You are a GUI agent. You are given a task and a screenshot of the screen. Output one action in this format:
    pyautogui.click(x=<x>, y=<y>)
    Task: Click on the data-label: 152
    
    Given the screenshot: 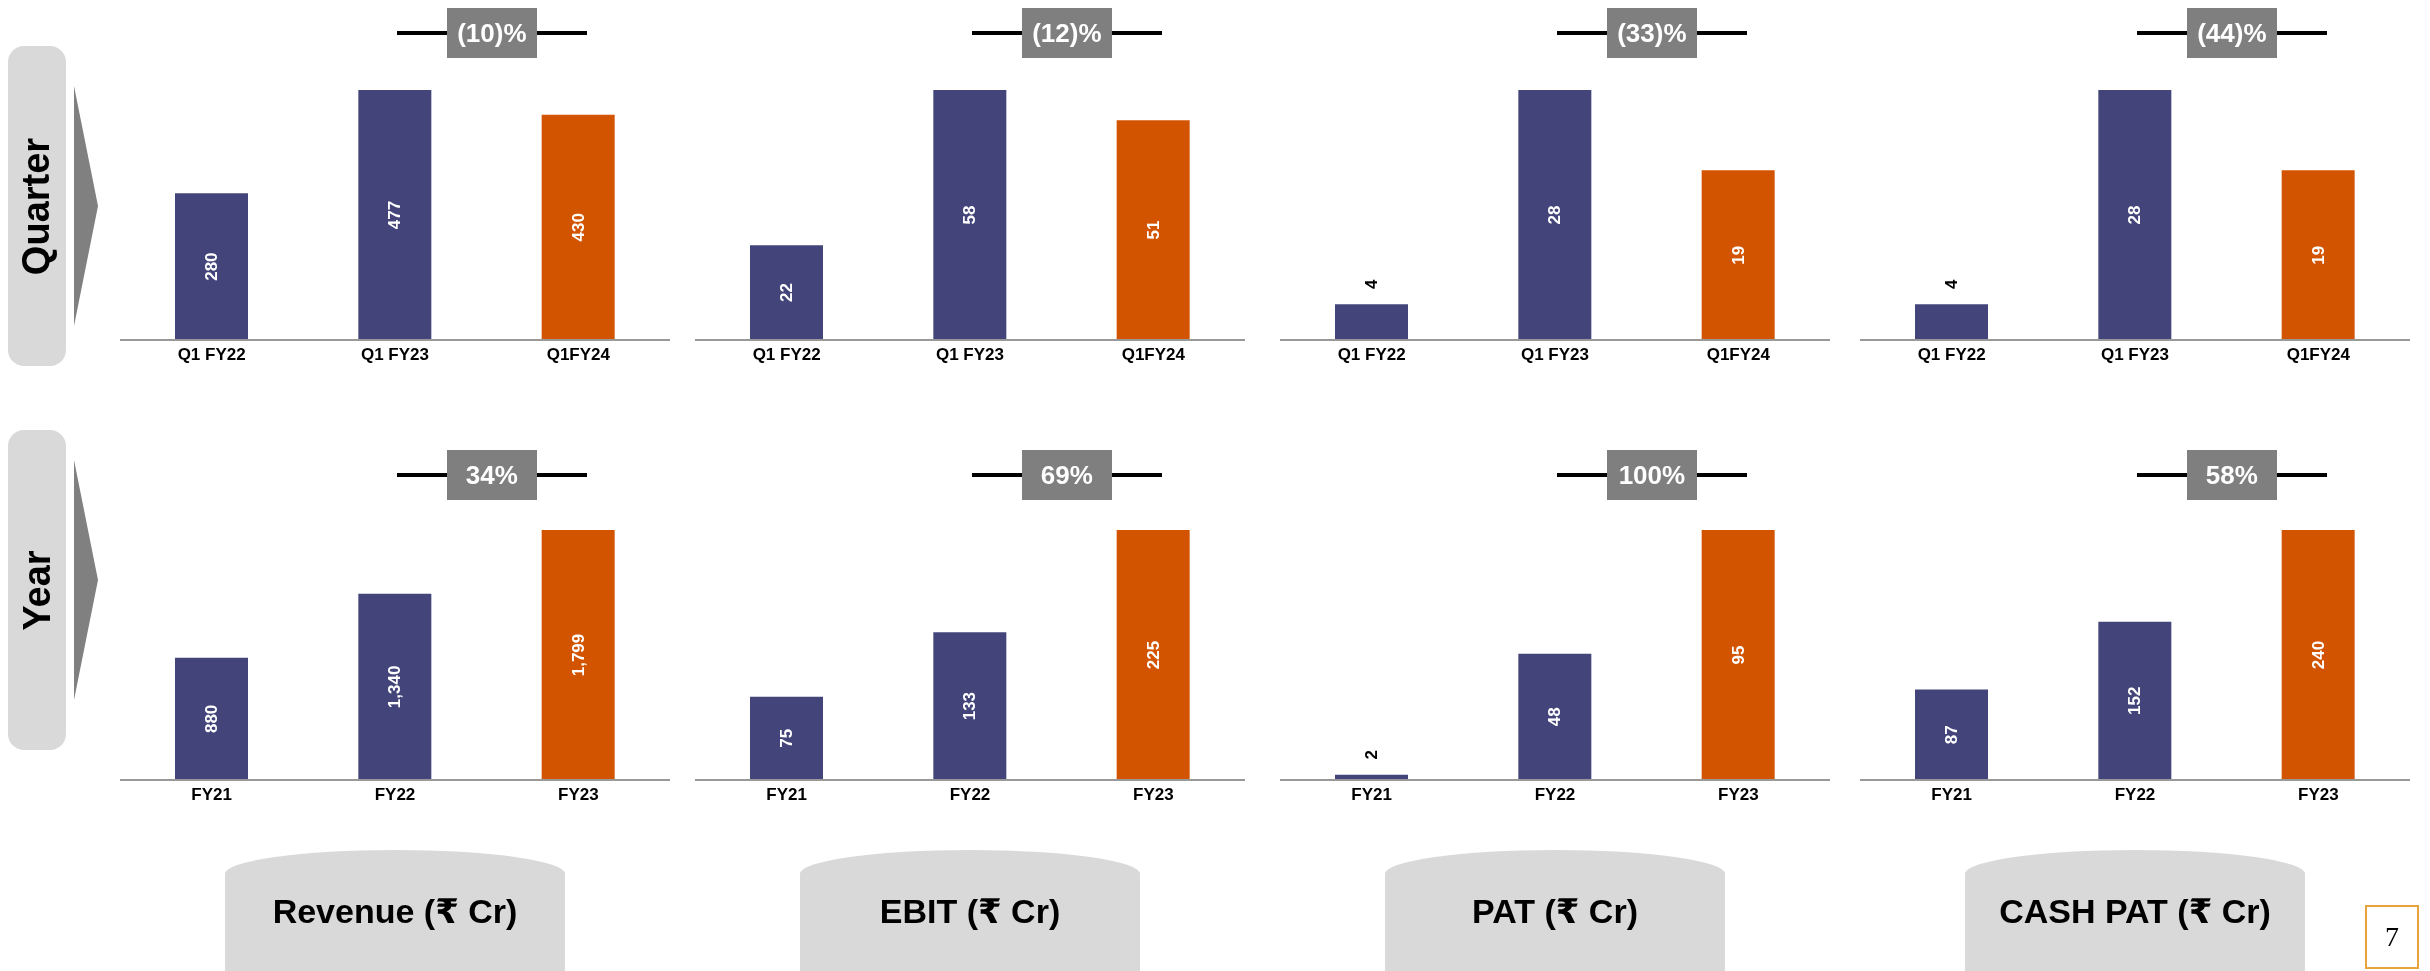 What is the action you would take?
    pyautogui.click(x=2135, y=701)
    